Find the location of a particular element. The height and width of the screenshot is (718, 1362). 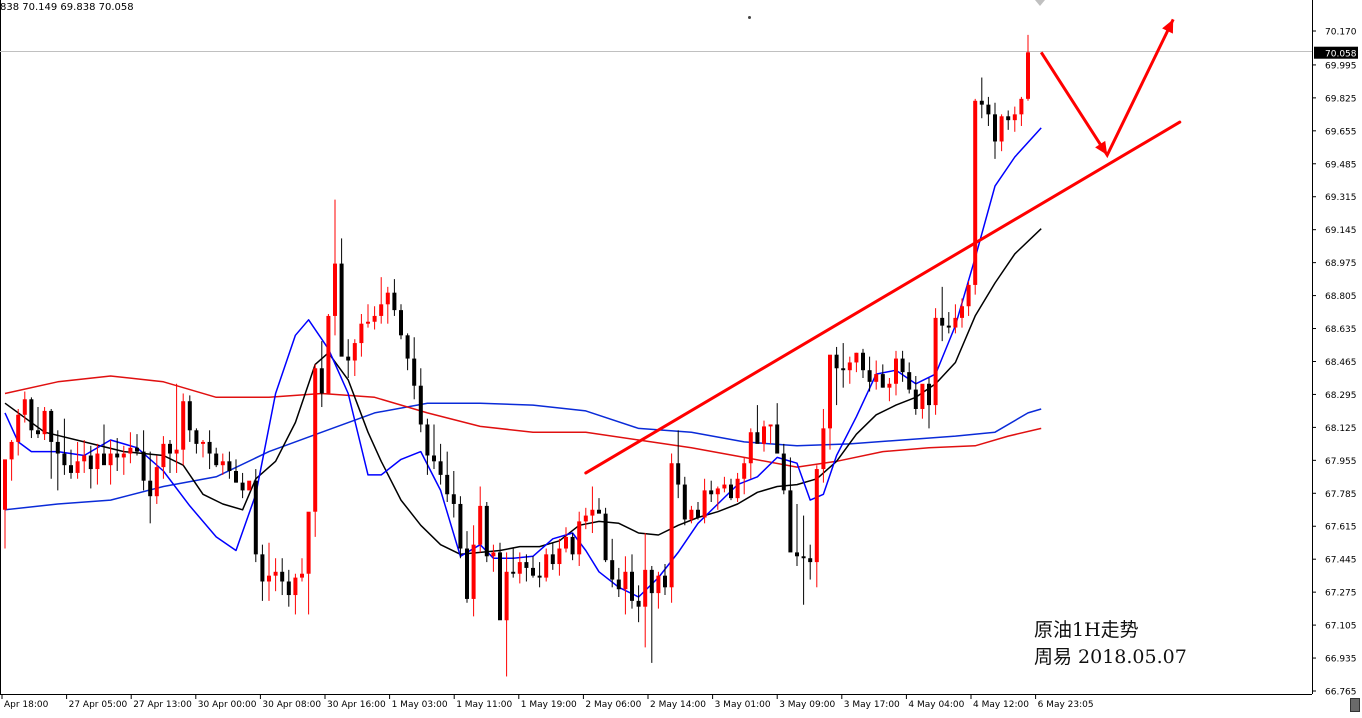

scroll-handle is located at coordinates (1355, 705).